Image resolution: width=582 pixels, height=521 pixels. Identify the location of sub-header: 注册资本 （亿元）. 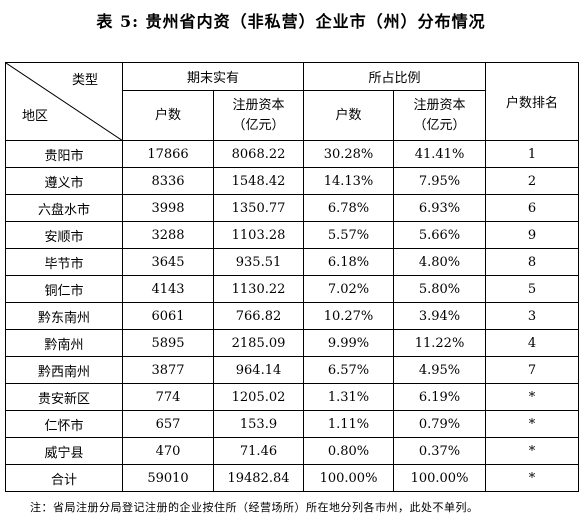
(258, 115).